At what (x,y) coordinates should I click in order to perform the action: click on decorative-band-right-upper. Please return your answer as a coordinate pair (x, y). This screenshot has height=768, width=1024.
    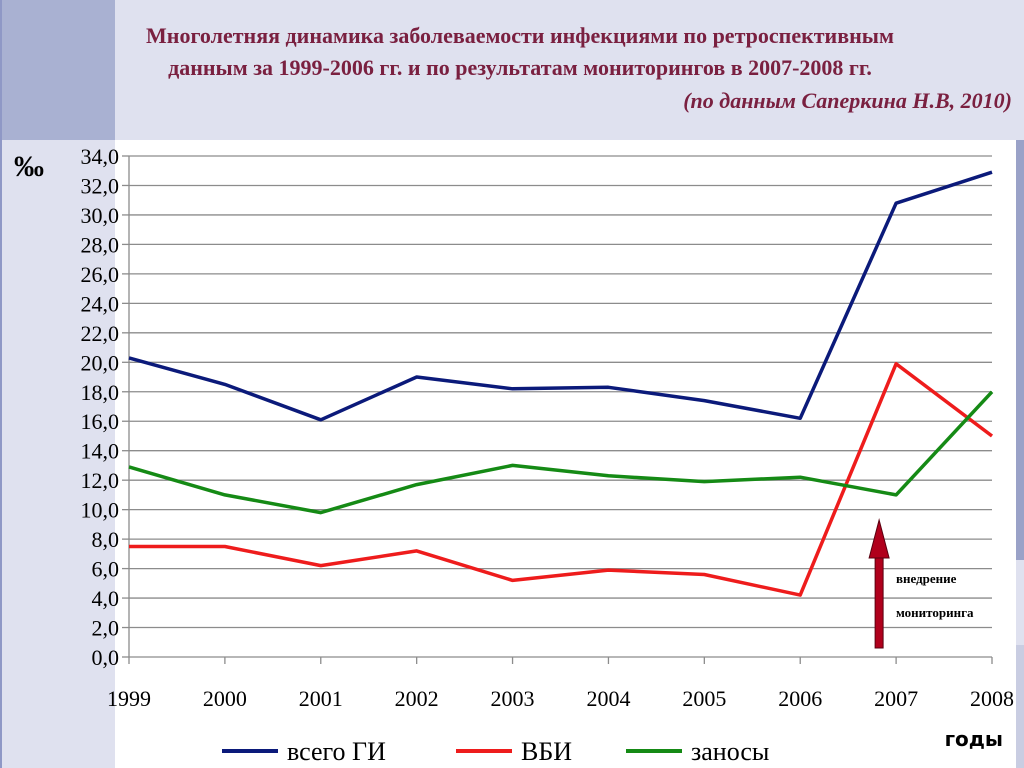
    Looking at the image, I should click on (1020, 350).